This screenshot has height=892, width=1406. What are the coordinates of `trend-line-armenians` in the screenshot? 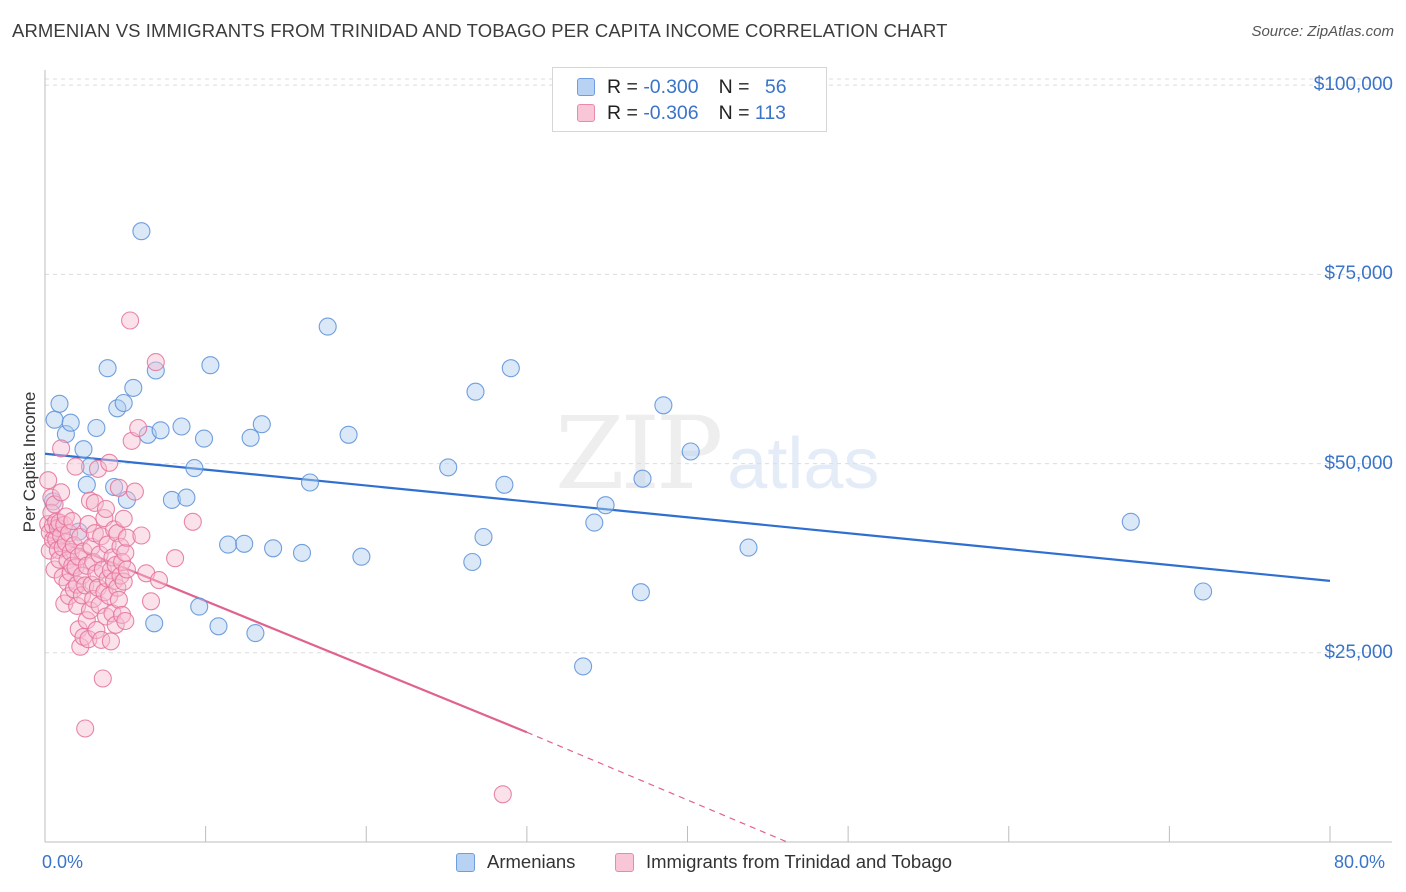 It's located at (687, 517).